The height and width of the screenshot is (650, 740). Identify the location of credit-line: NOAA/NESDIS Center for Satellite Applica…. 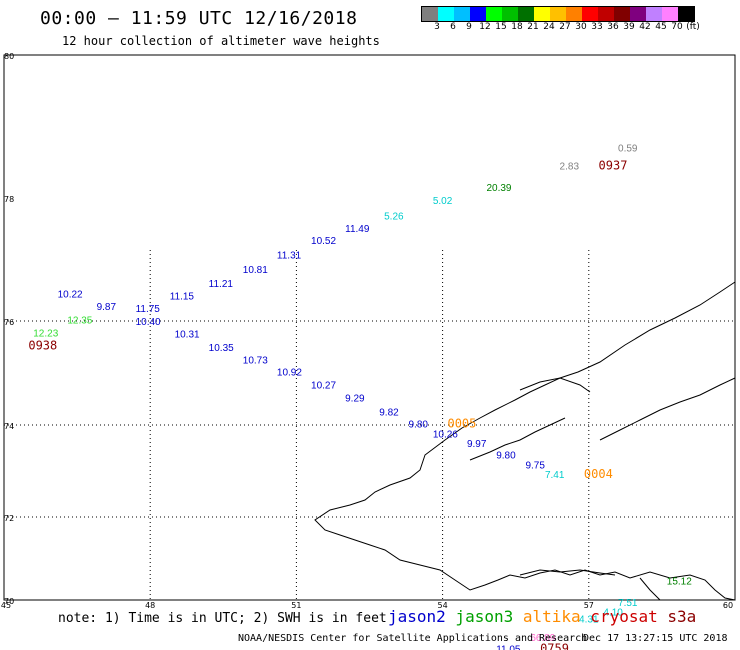
(413, 638).